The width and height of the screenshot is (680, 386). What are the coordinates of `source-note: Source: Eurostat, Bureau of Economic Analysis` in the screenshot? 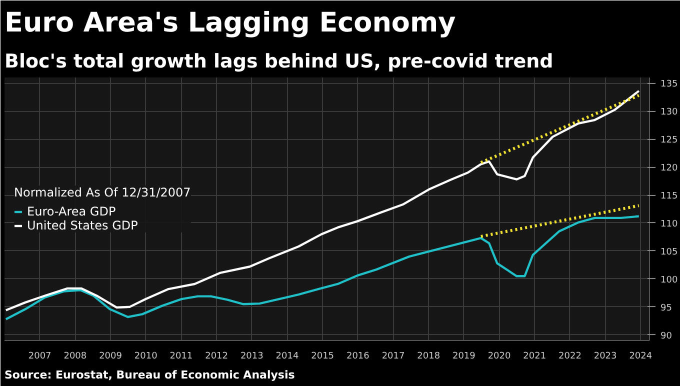 It's located at (150, 375).